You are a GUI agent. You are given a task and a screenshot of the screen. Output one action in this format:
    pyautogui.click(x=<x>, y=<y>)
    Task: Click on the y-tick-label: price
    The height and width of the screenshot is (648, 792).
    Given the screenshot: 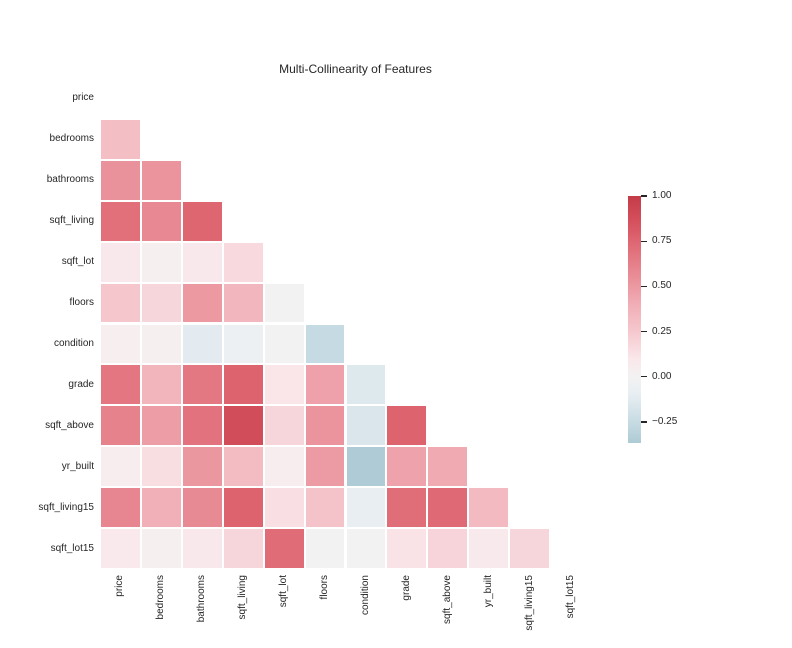 What is the action you would take?
    pyautogui.click(x=83, y=98)
    